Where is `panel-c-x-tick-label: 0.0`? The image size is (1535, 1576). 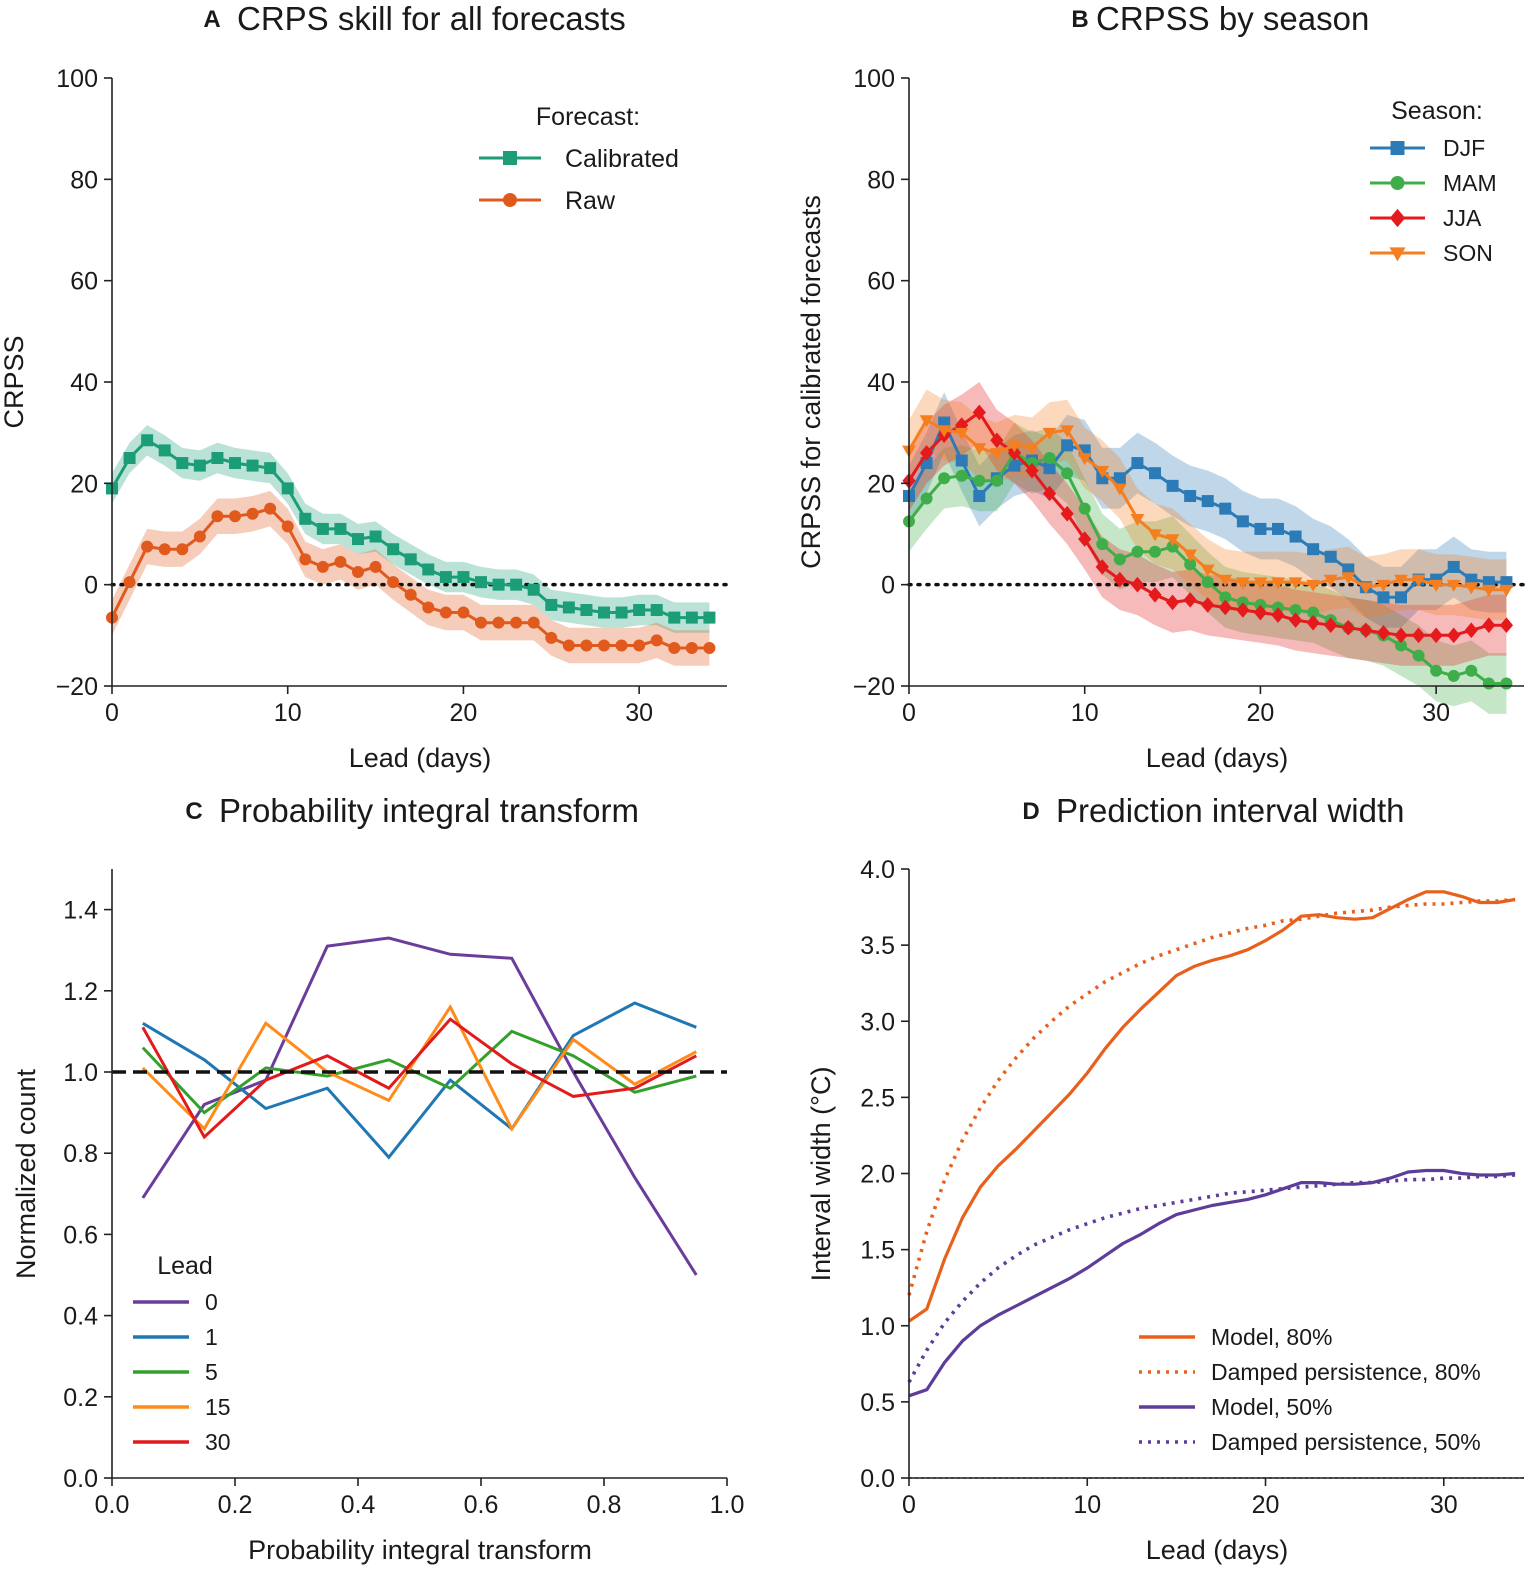
panel-c-x-tick-label: 0.0 is located at coordinates (112, 1505).